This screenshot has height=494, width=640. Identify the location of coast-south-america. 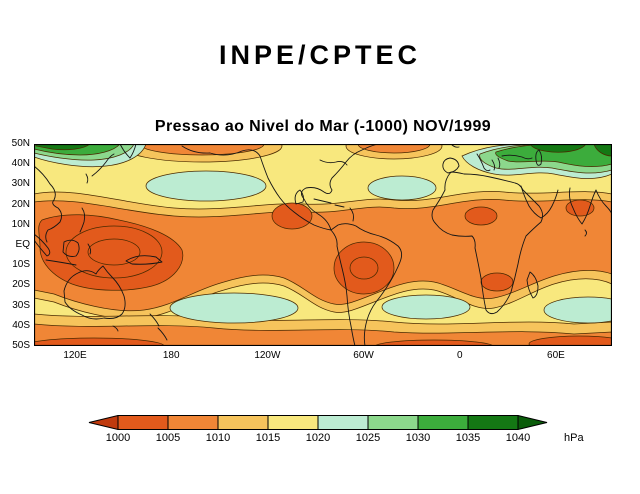
(366, 284).